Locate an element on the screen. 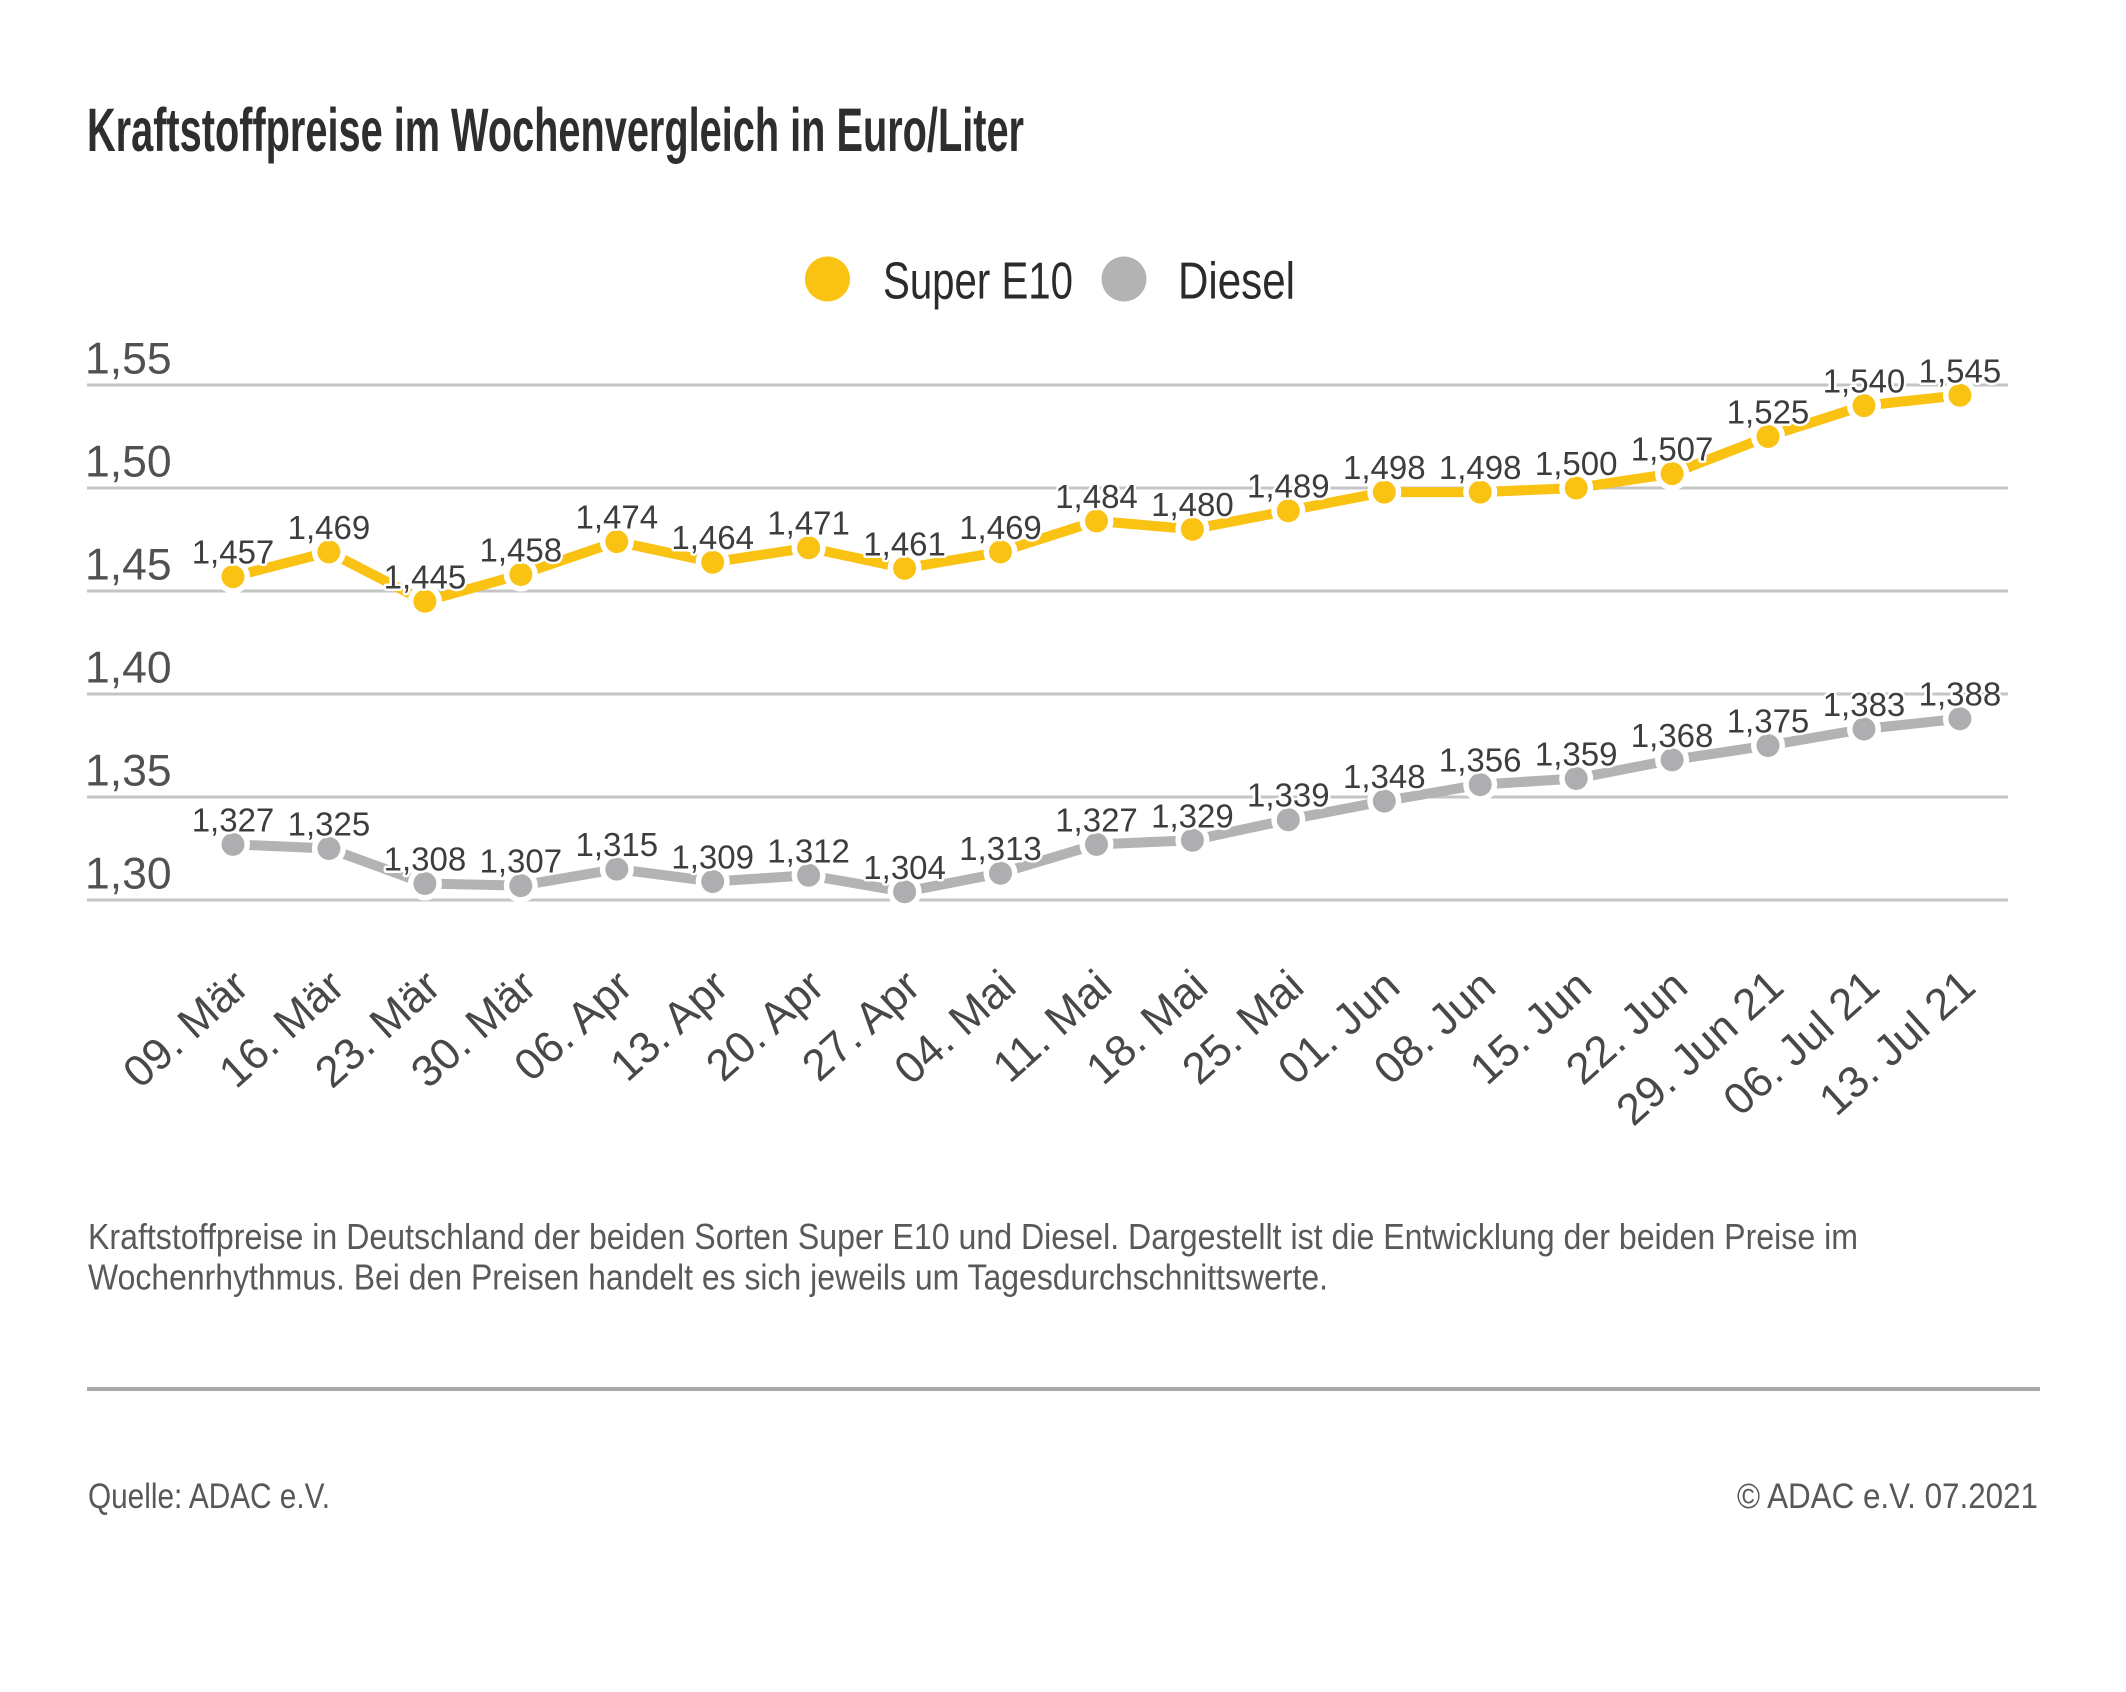 This screenshot has width=2126, height=1692. svg-text: 1,348 is located at coordinates (1384, 776).